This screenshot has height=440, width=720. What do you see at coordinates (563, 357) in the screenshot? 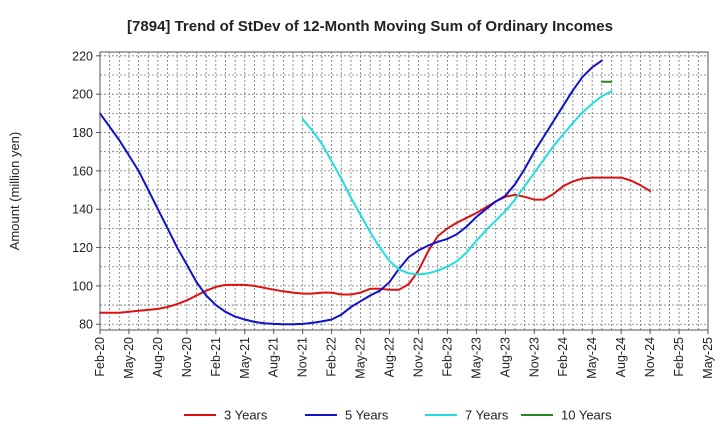
I see `x-tick-label: Feb-24` at bounding box center [563, 357].